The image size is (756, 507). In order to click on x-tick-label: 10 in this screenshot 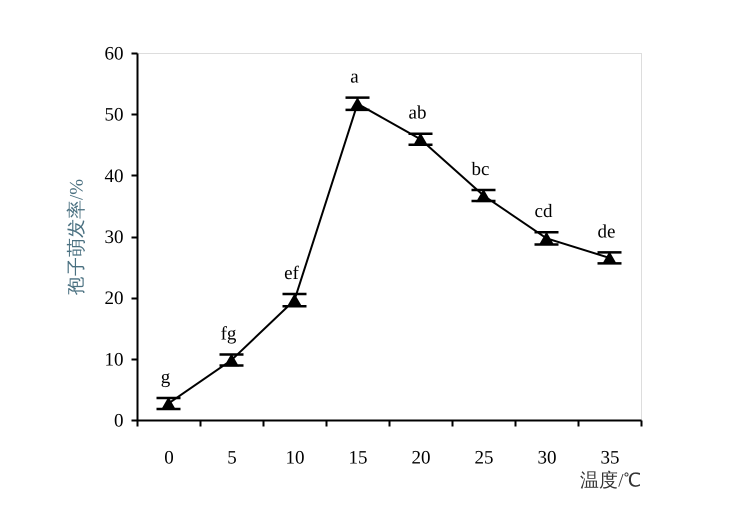, I will do `click(295, 458)`.